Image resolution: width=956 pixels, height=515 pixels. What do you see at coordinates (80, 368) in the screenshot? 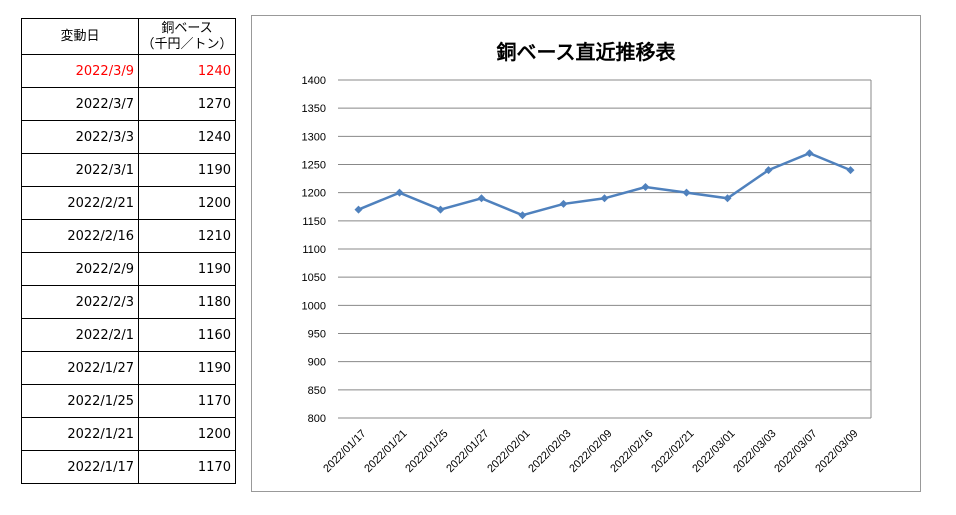
I see `date-cell: 2022/1/27` at bounding box center [80, 368].